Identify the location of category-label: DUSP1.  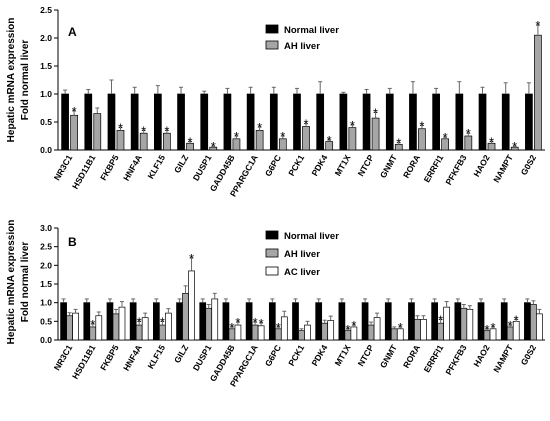
(202, 168).